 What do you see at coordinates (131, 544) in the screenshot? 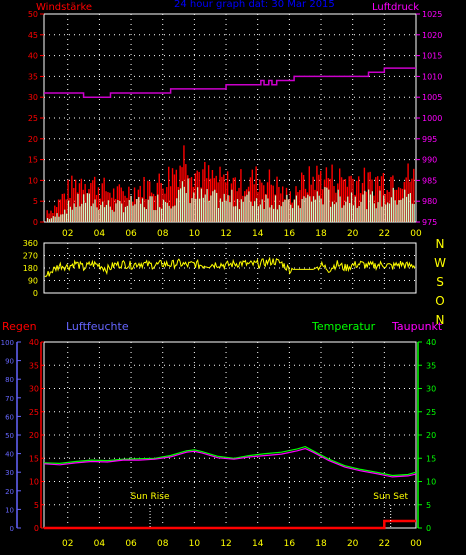
I see `x-tick-label: 06` at bounding box center [131, 544].